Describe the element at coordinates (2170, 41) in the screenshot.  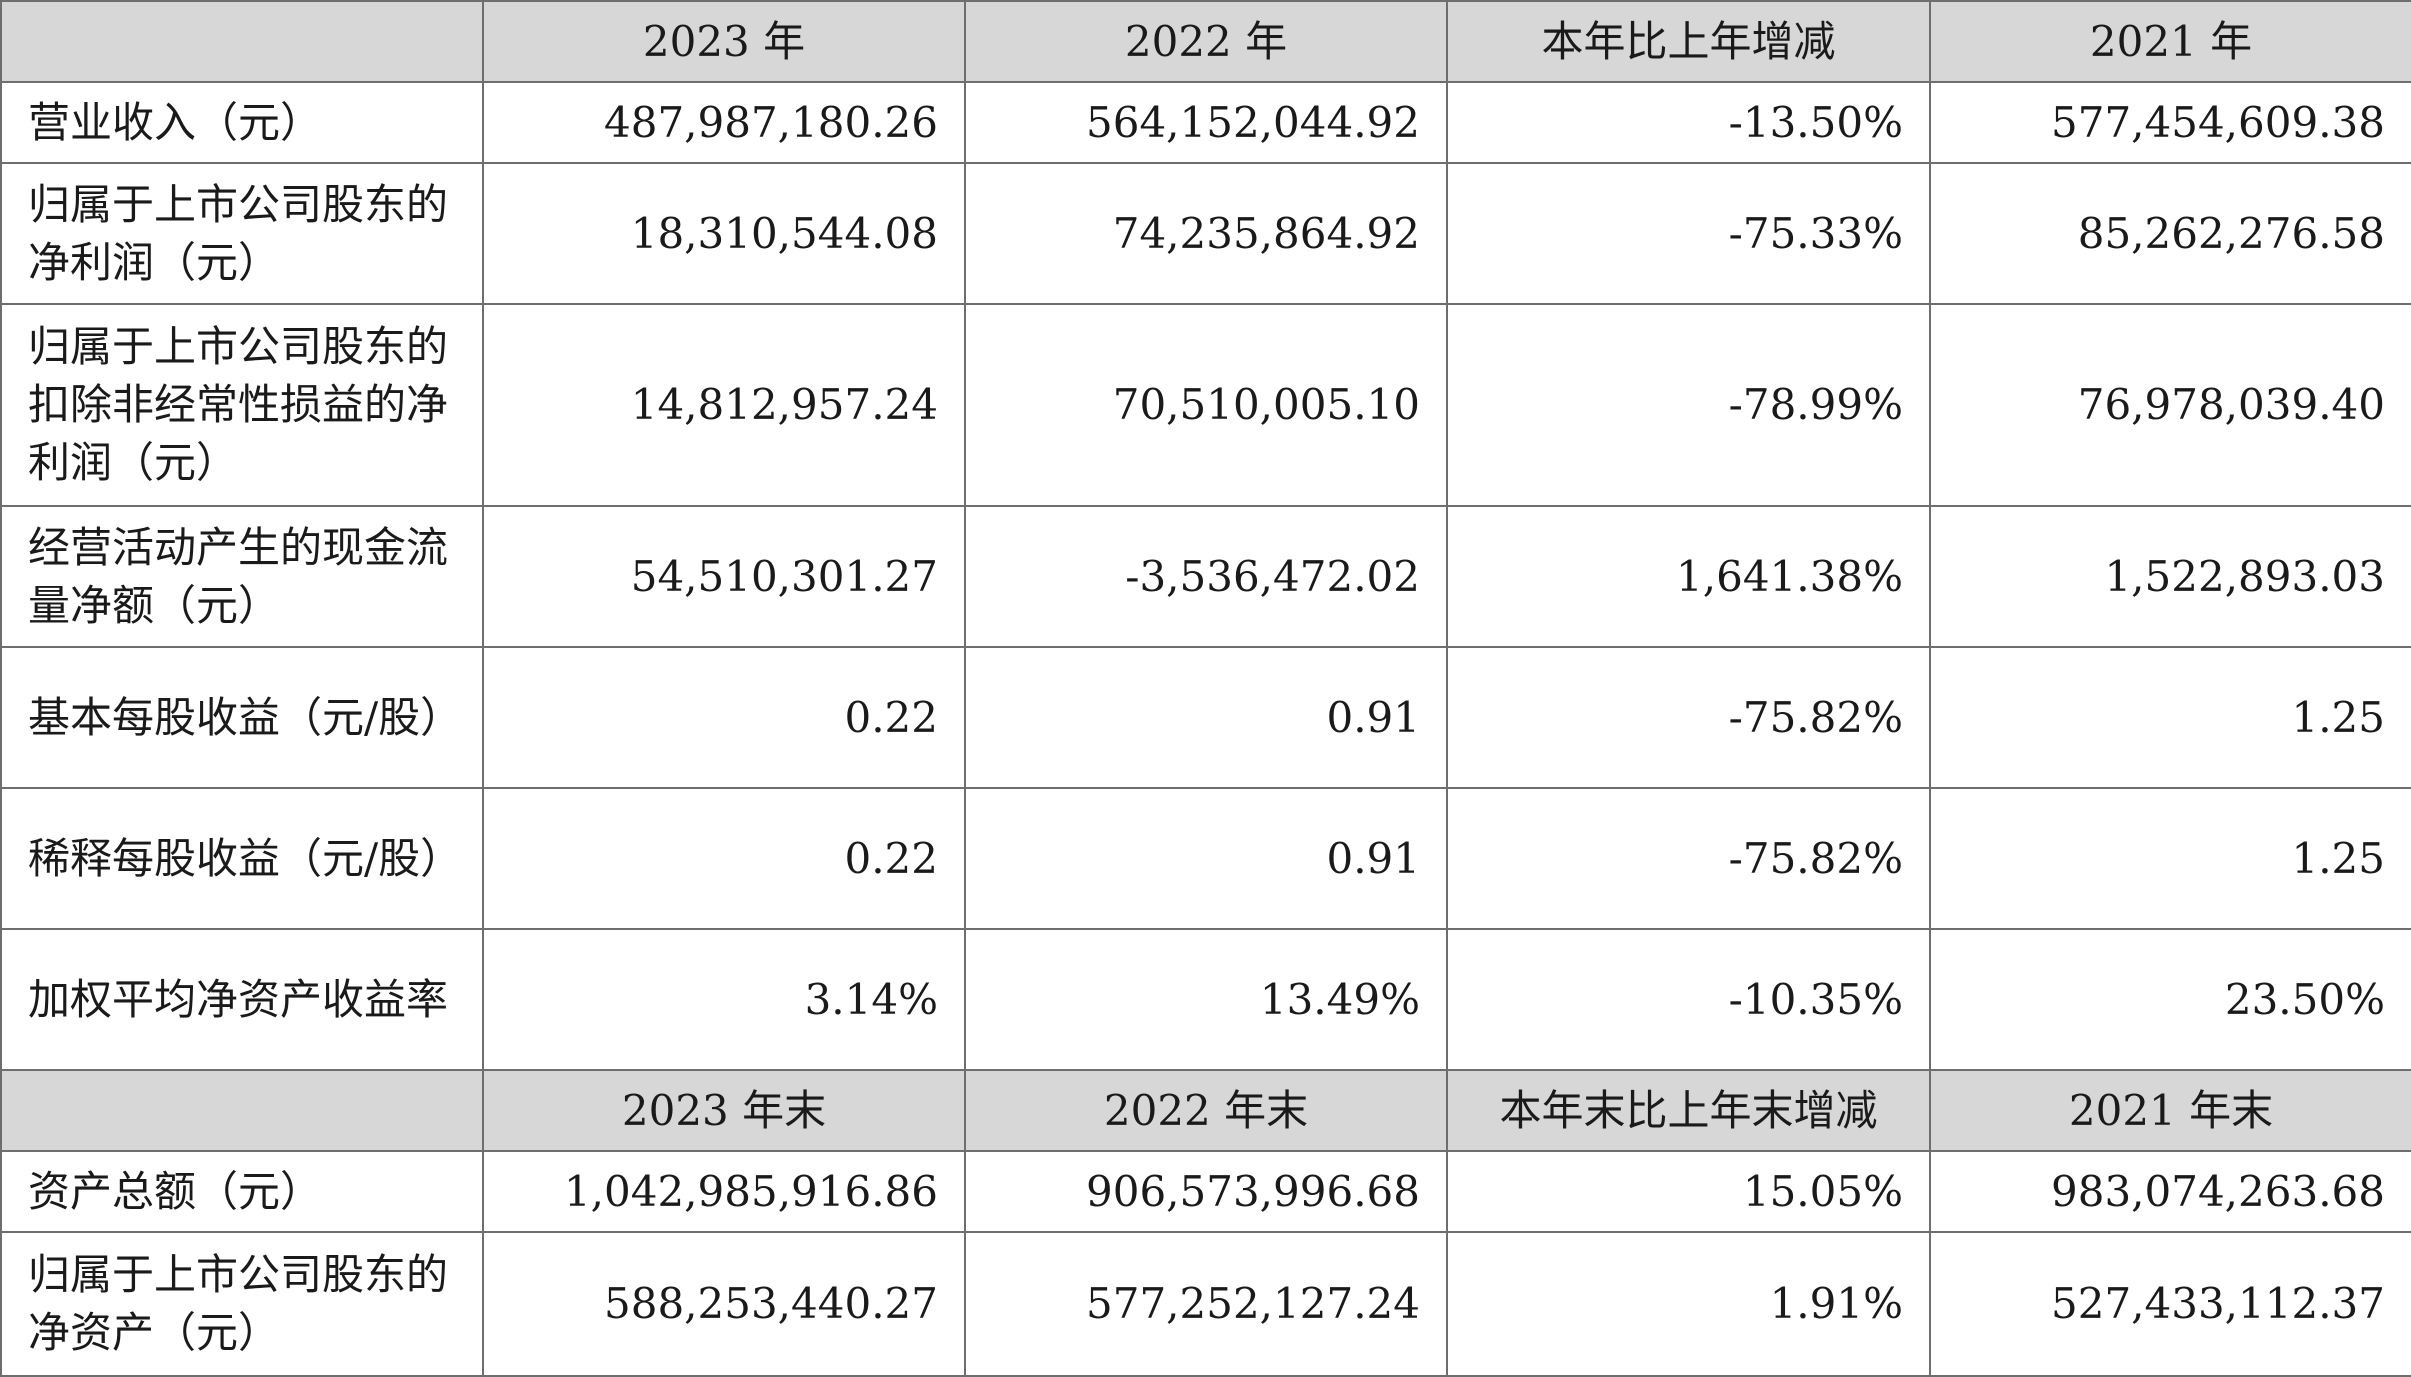
I see `header-cell-2021: 2021 年` at that location.